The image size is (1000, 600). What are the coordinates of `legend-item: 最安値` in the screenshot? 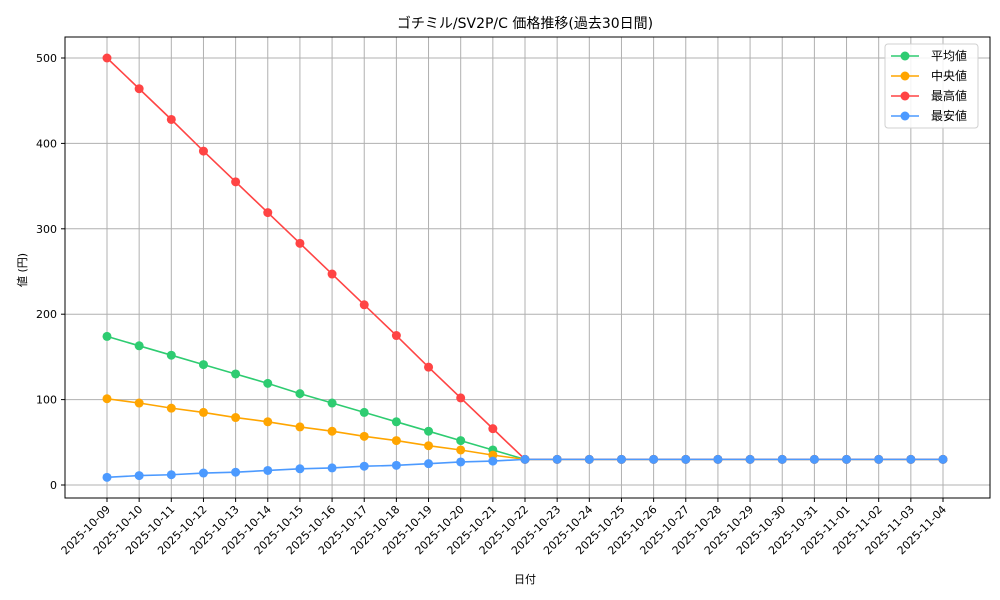 It's located at (929, 115).